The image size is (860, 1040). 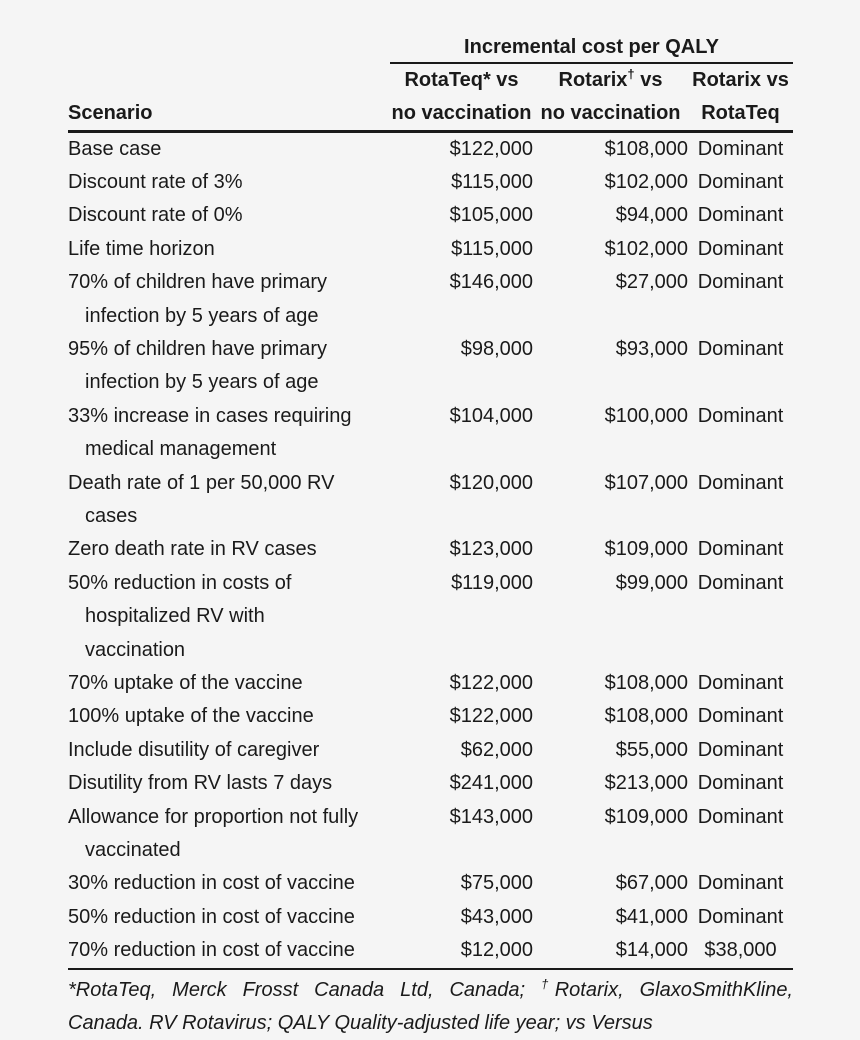 What do you see at coordinates (229, 683) in the screenshot?
I see `scenario-cell: 70% uptake of the vaccine` at bounding box center [229, 683].